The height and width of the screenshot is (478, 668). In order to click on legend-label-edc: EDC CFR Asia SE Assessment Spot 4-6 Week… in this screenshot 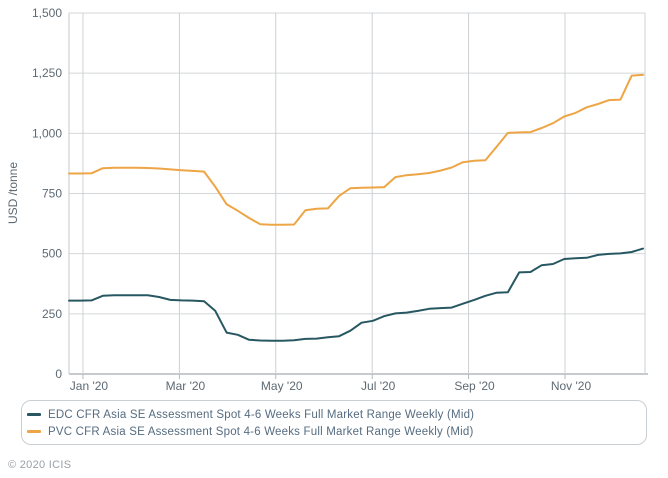, I will do `click(261, 414)`.